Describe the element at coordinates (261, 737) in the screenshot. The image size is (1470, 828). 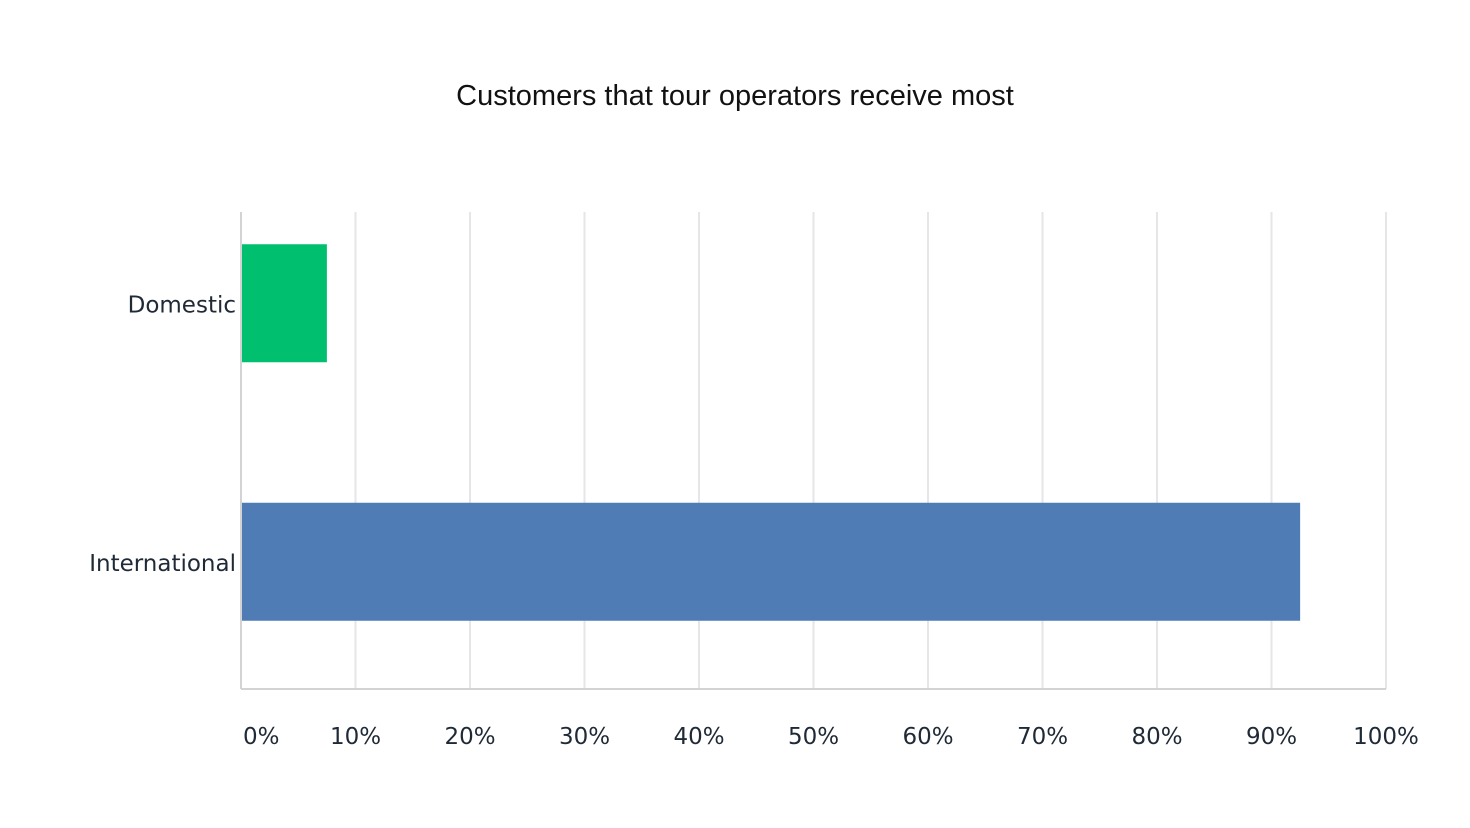
I see `x-tick-label: 0%` at that location.